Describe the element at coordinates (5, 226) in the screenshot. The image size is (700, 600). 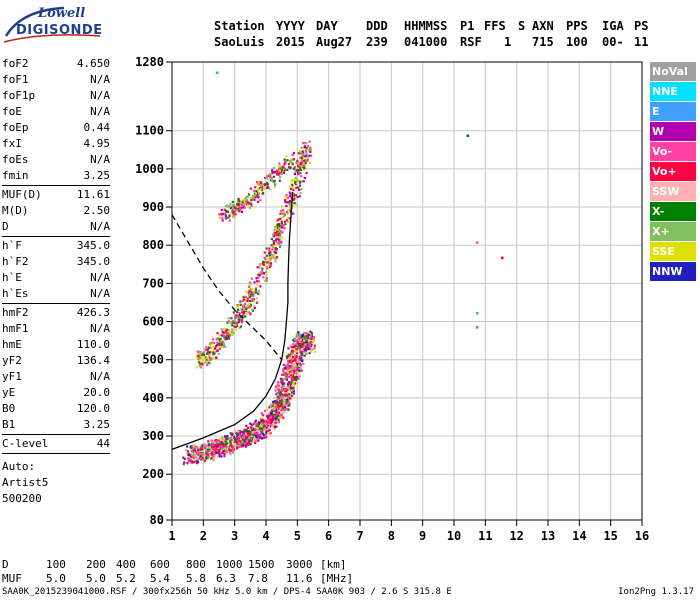
I see `param-name: D` at that location.